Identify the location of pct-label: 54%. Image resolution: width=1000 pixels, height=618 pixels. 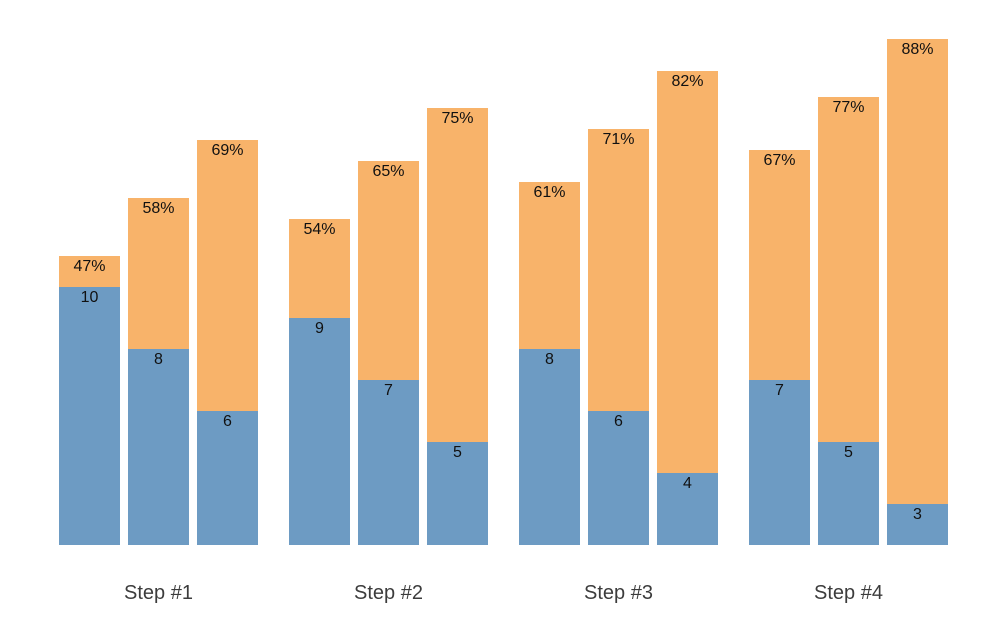
(319, 229).